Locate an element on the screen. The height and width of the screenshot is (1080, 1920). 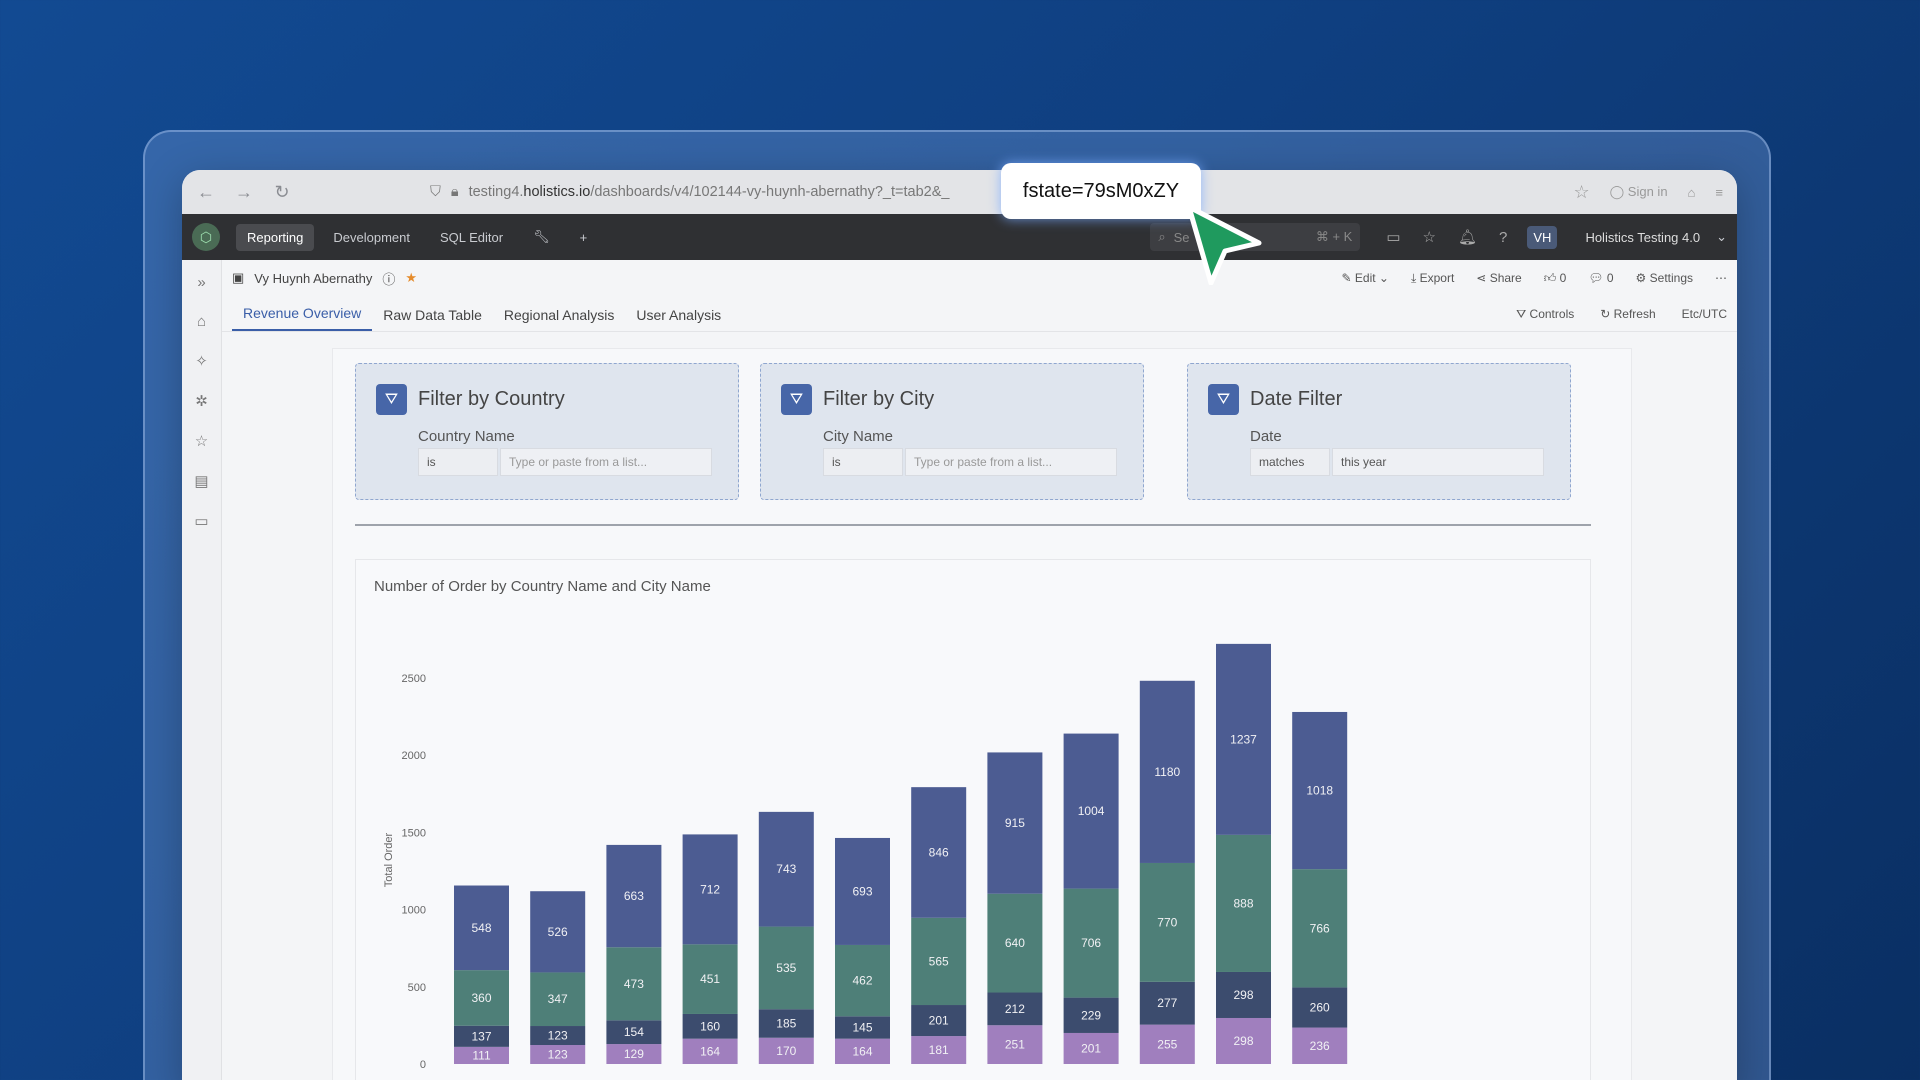
export-button: ⤓ Export is located at coordinates (1432, 277).